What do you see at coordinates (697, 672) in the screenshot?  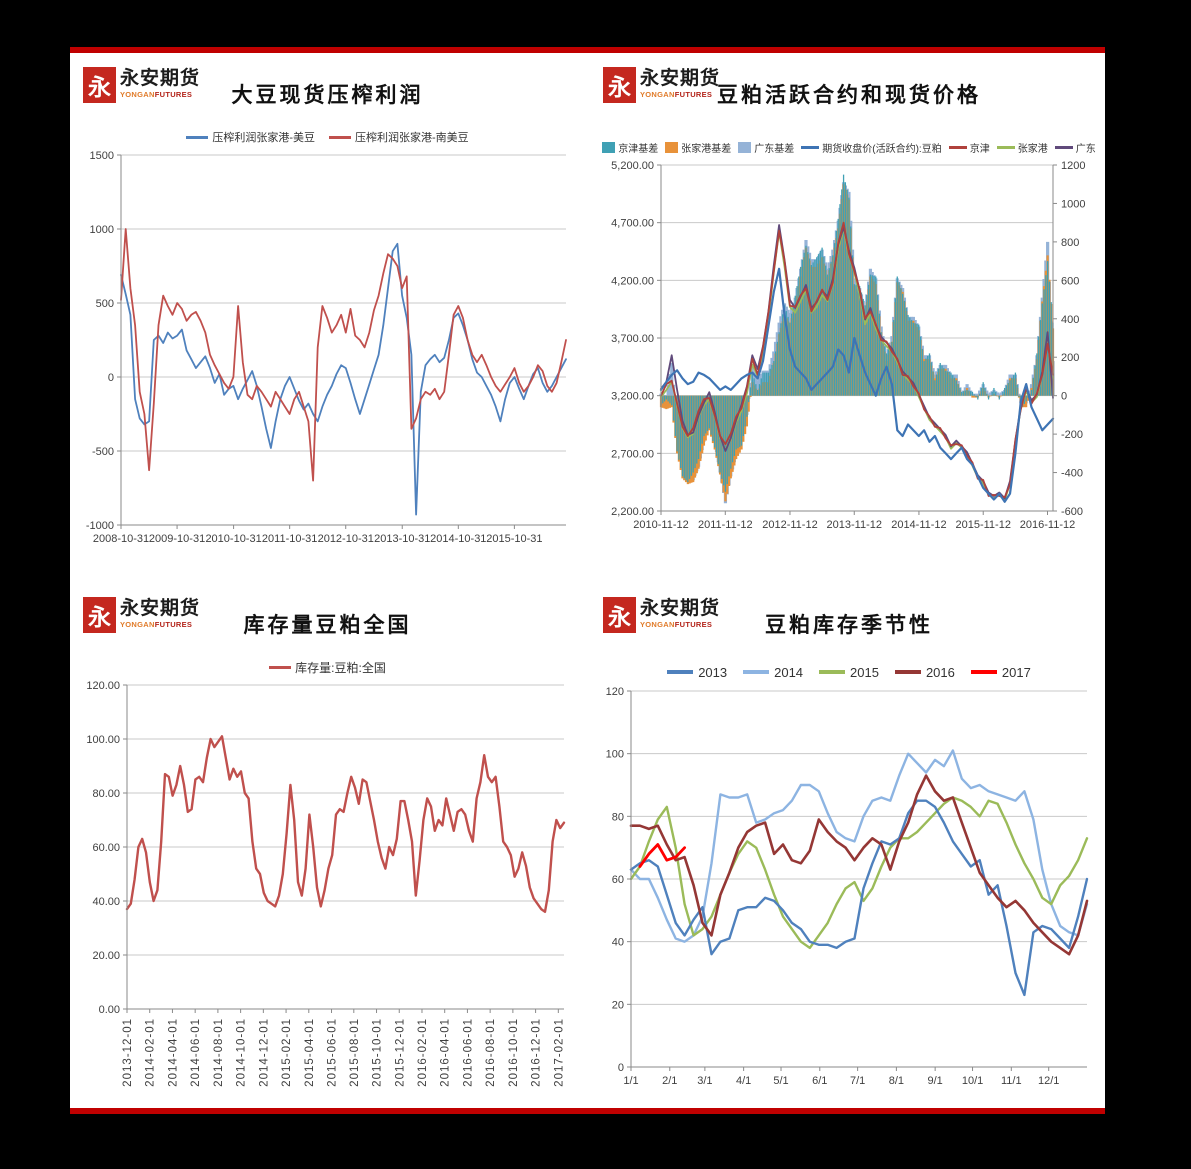 I see `legend-item: 2013` at bounding box center [697, 672].